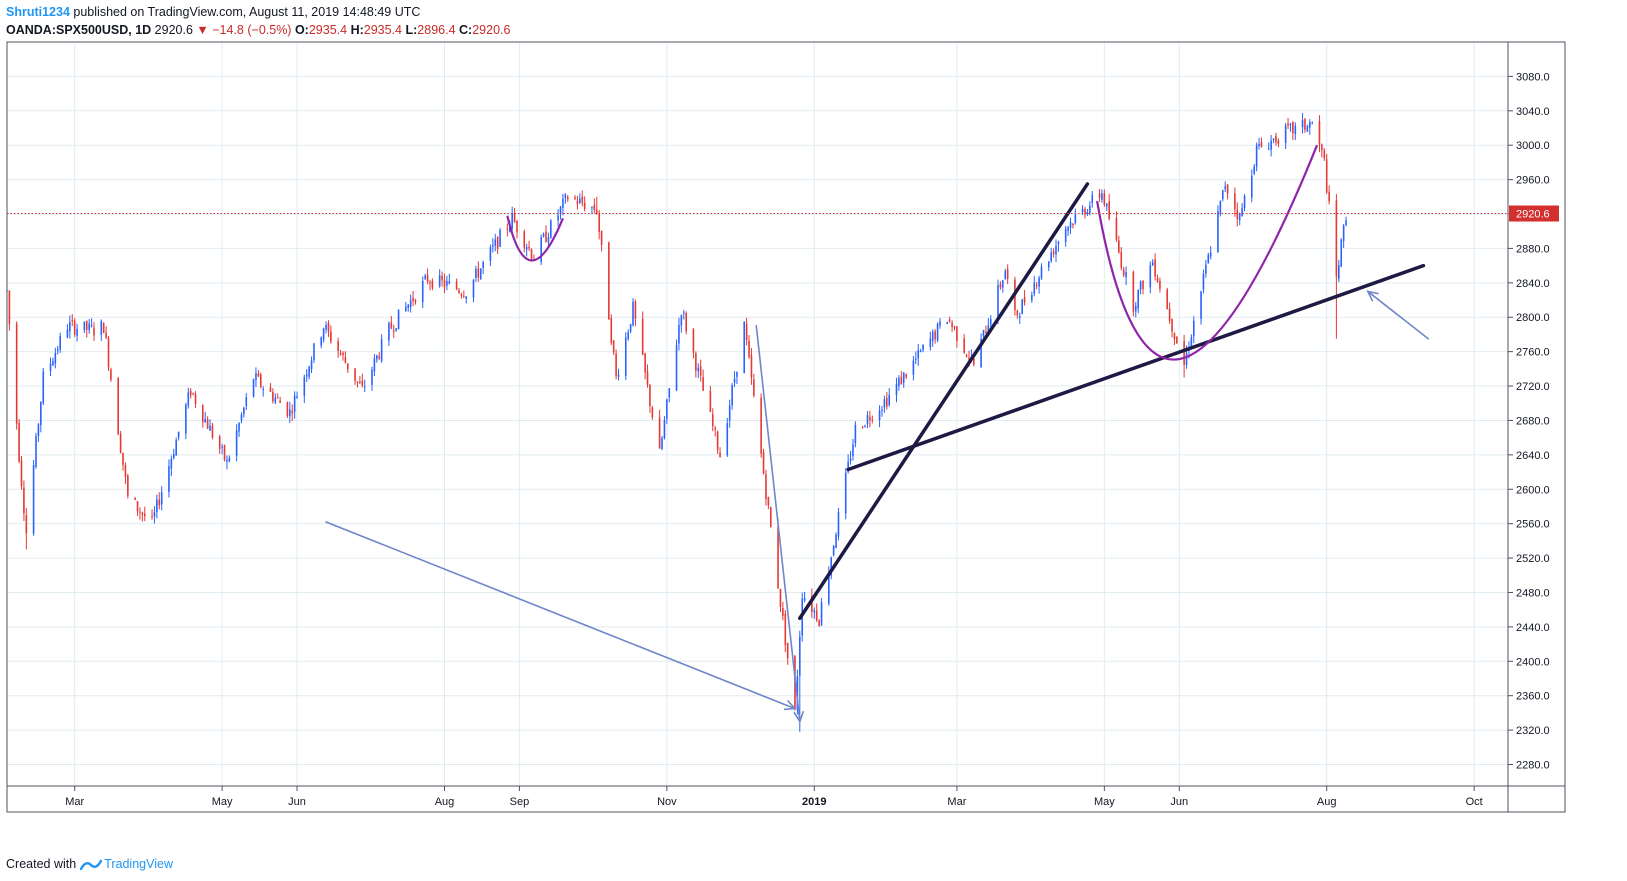  What do you see at coordinates (79, 30) in the screenshot?
I see `symbol-label: OANDA:SPX500USD, 1D` at bounding box center [79, 30].